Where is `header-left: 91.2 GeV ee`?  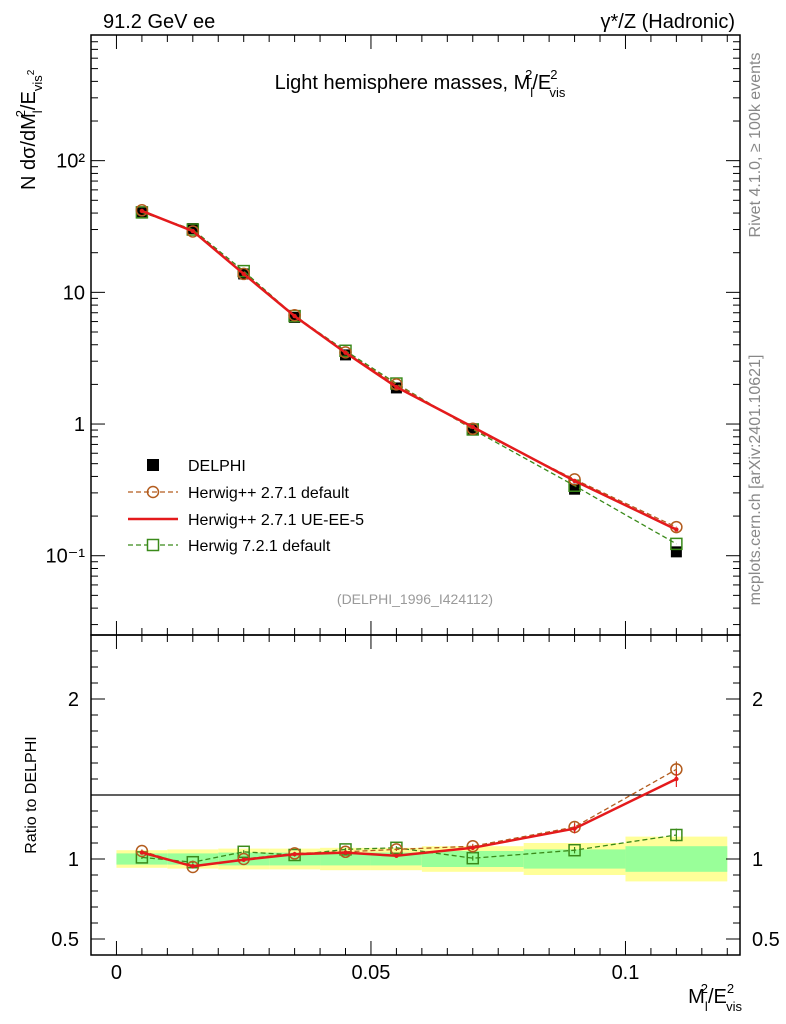
header-left: 91.2 GeV ee is located at coordinates (159, 22).